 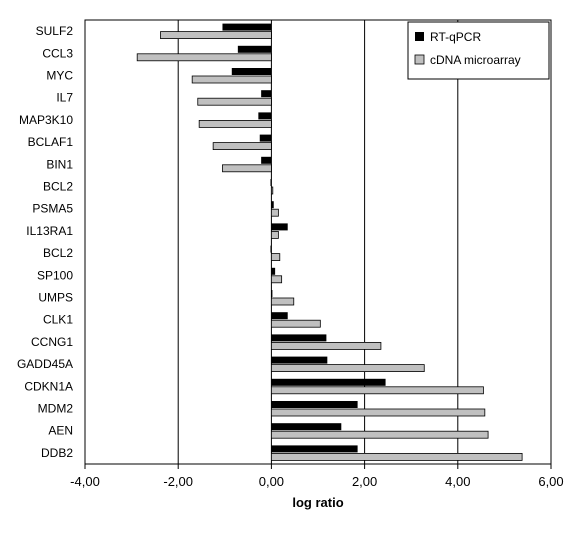 I want to click on category-label: MDM2, so click(x=56, y=409).